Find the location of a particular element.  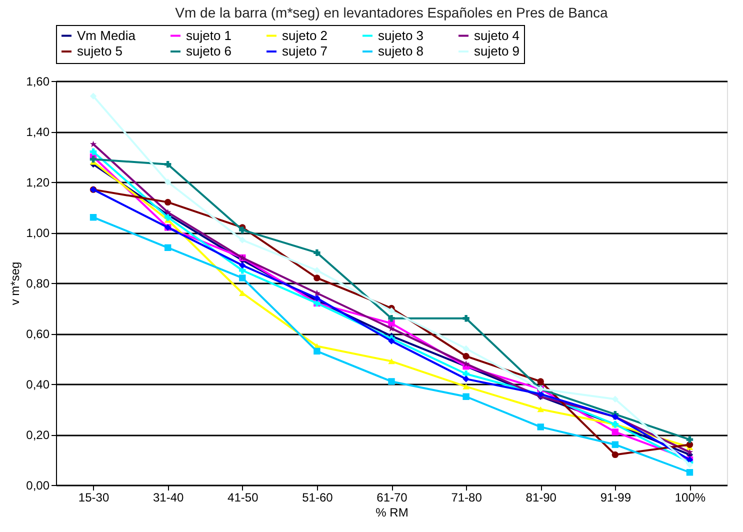

y-tick-label: 0,80 is located at coordinates (38, 283).